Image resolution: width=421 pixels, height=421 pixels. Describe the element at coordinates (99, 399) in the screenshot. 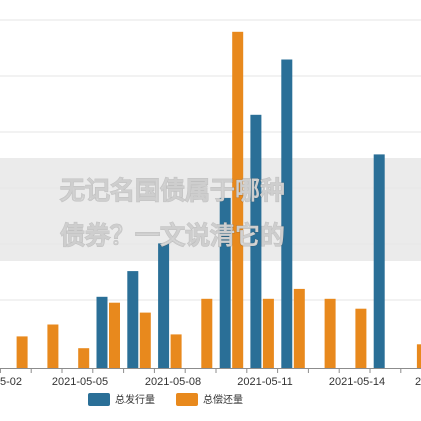

I see `legend-swatch-issued` at that location.